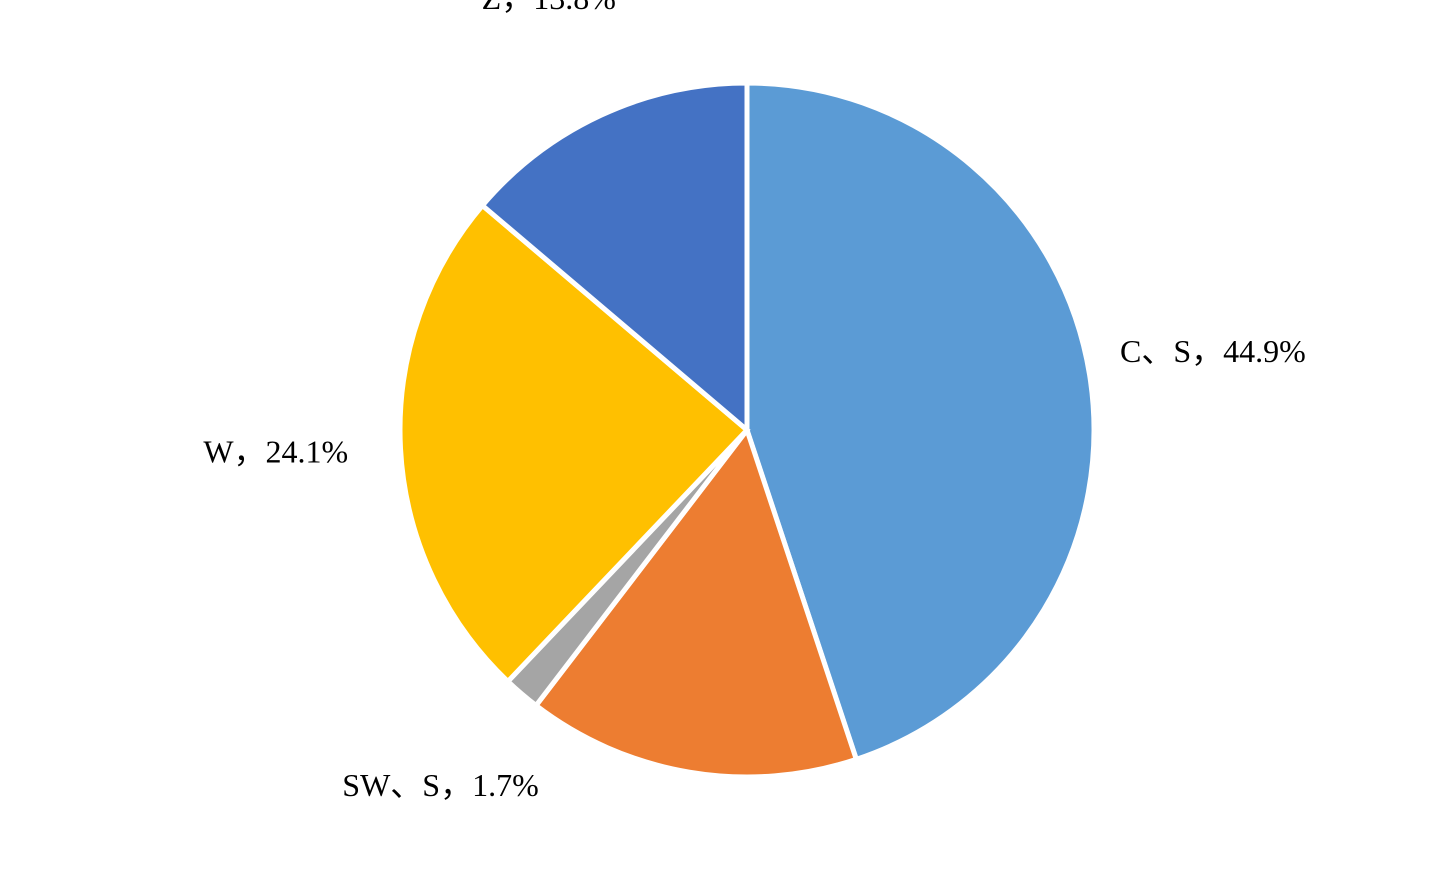  What do you see at coordinates (440, 785) in the screenshot?
I see `data-label: SW、S，1.7%` at bounding box center [440, 785].